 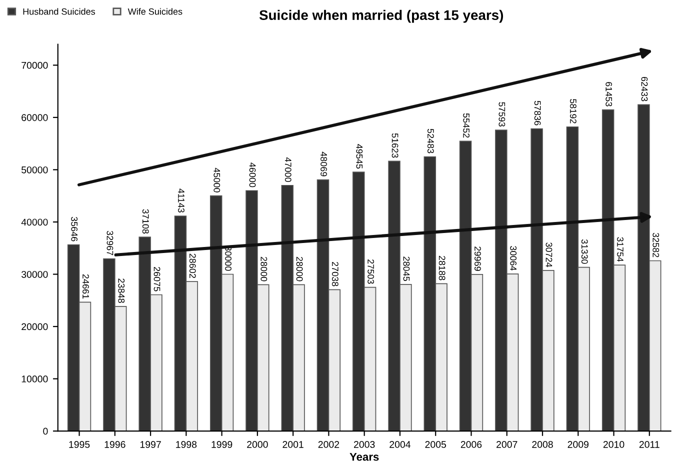 What do you see at coordinates (335, 274) in the screenshot?
I see `data-label: 27038` at bounding box center [335, 274].